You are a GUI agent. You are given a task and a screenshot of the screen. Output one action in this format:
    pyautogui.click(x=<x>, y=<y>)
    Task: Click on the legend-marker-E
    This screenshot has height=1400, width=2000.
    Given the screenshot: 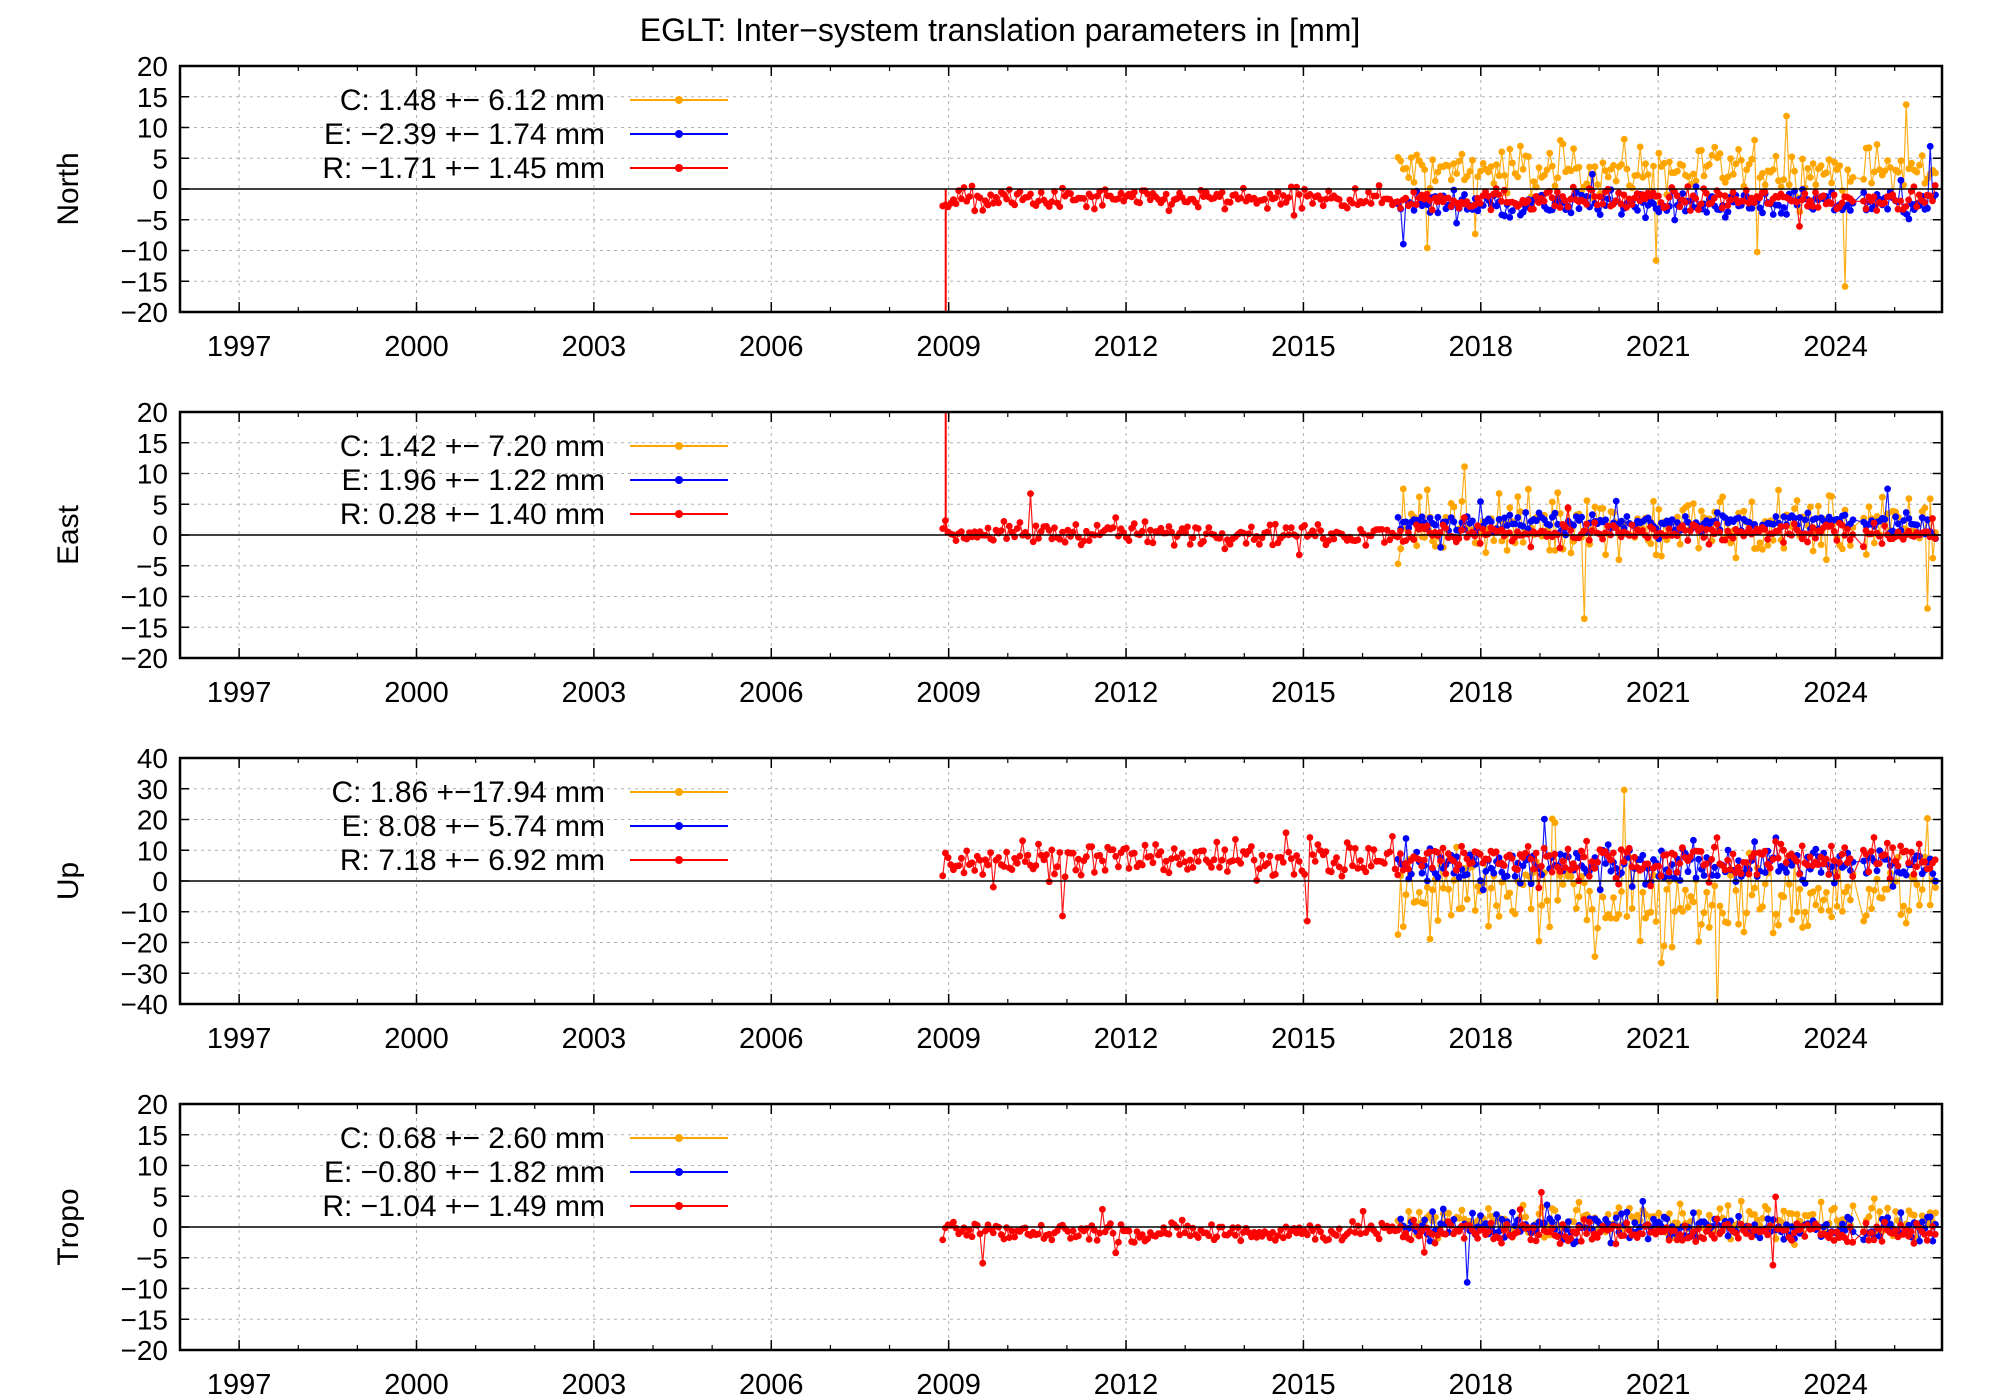 What is the action you would take?
    pyautogui.click(x=679, y=1172)
    